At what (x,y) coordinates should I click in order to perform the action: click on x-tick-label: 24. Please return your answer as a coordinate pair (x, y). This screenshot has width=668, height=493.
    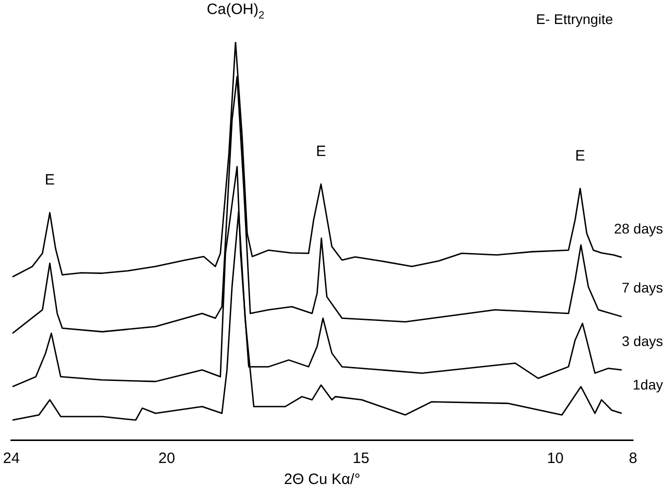
    Looking at the image, I should click on (11, 459).